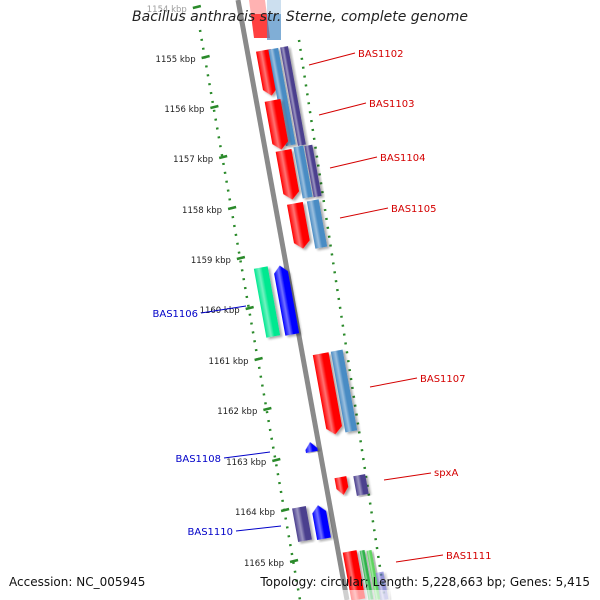 The width and height of the screenshot is (600, 600). Describe the element at coordinates (193, 160) in the screenshot. I see `tick-label: 1157 kbp` at that location.